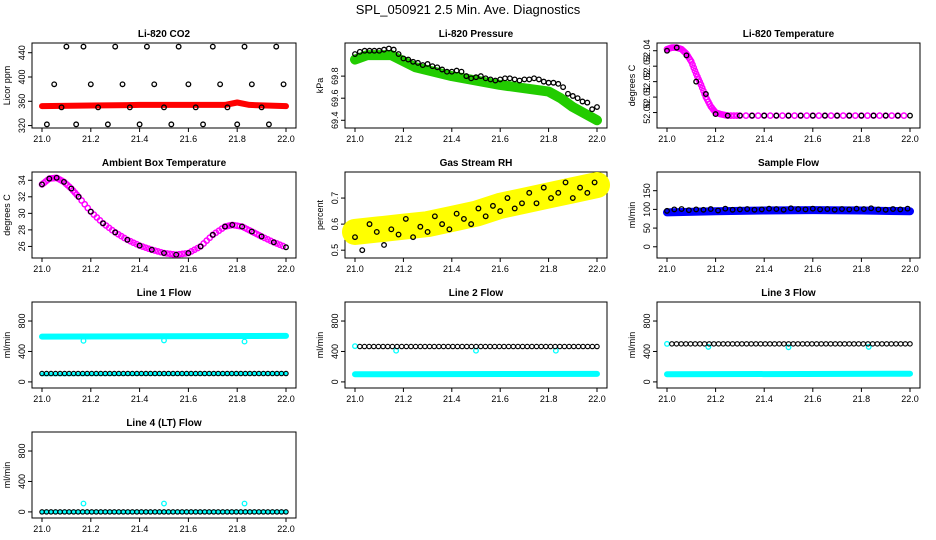  Describe the element at coordinates (164, 475) in the screenshot. I see `plot-frame` at that location.